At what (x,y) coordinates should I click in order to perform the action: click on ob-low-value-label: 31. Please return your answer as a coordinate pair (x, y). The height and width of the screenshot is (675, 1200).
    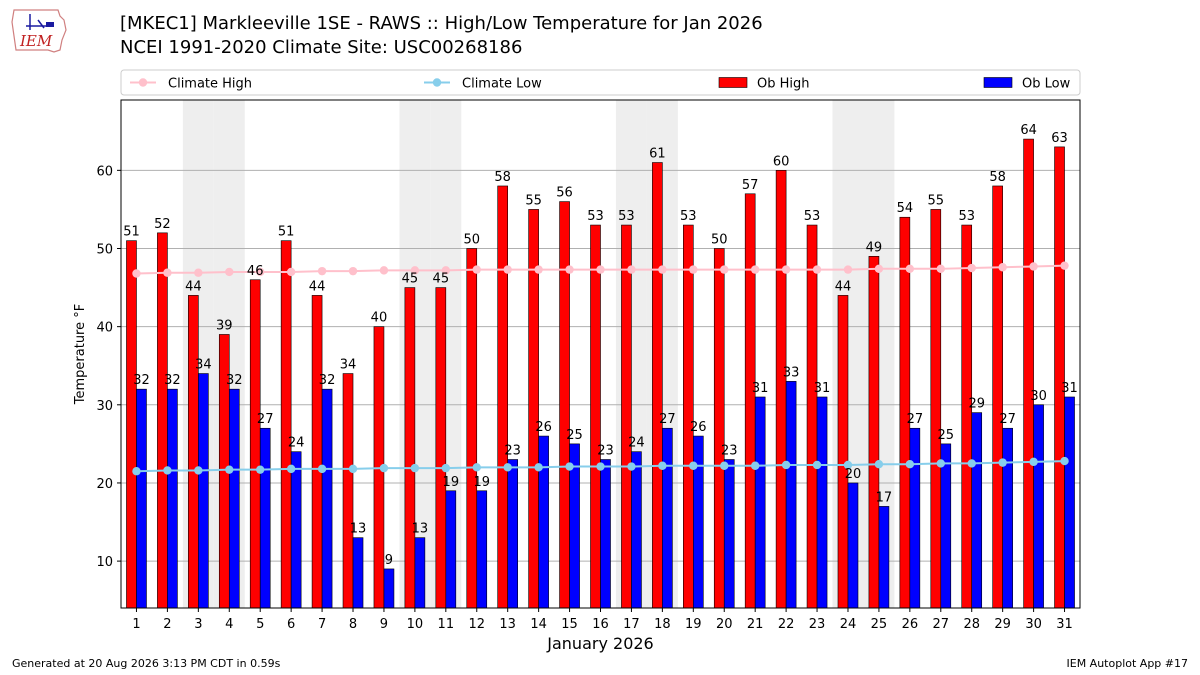
    Looking at the image, I should click on (760, 388).